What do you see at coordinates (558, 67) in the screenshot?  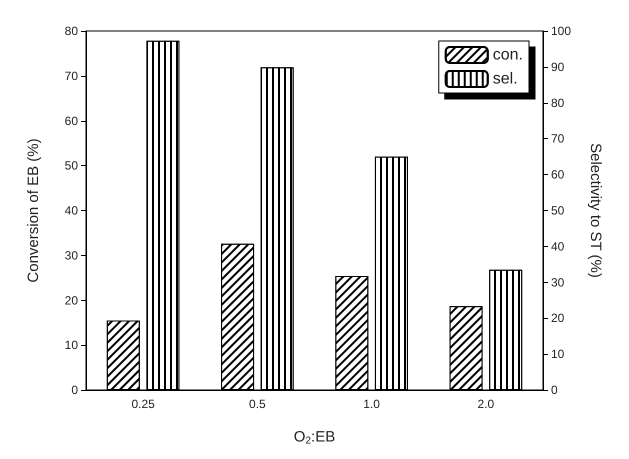 I see `y2-tick-label: 90` at bounding box center [558, 67].